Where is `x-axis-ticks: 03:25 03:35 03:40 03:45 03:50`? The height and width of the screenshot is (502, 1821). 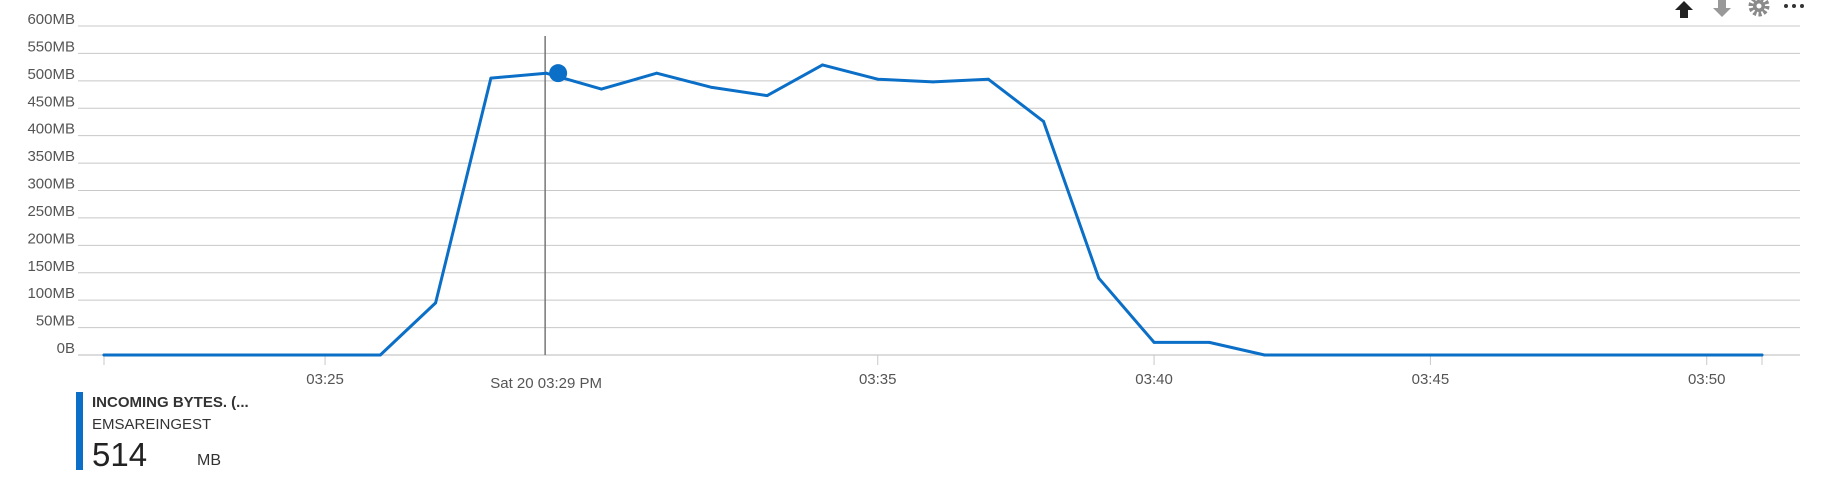
x-axis-ticks: 03:25 03:35 03:40 03:45 03:50 is located at coordinates (933, 371).